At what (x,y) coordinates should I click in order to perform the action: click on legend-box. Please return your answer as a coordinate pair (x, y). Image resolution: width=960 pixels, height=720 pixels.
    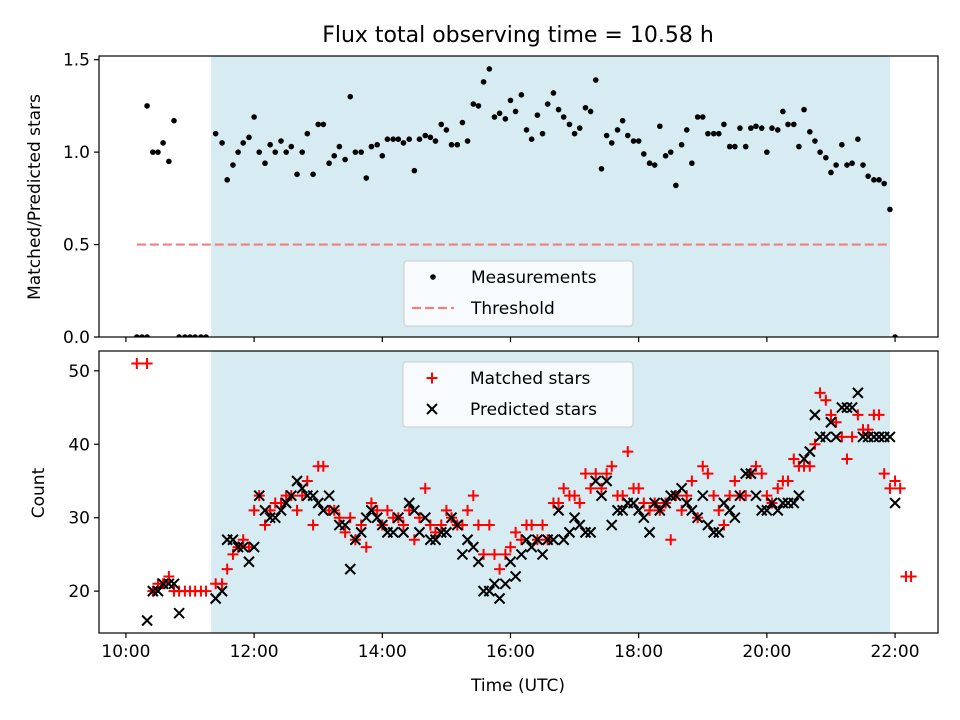
    Looking at the image, I should click on (518, 293).